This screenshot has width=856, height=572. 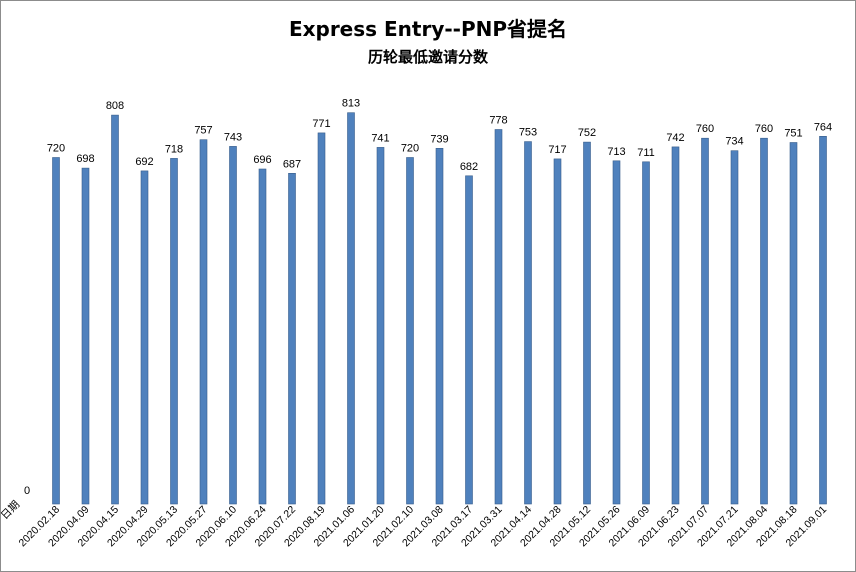 What do you see at coordinates (410, 149) in the screenshot?
I see `value-label-2021.02.10: 720` at bounding box center [410, 149].